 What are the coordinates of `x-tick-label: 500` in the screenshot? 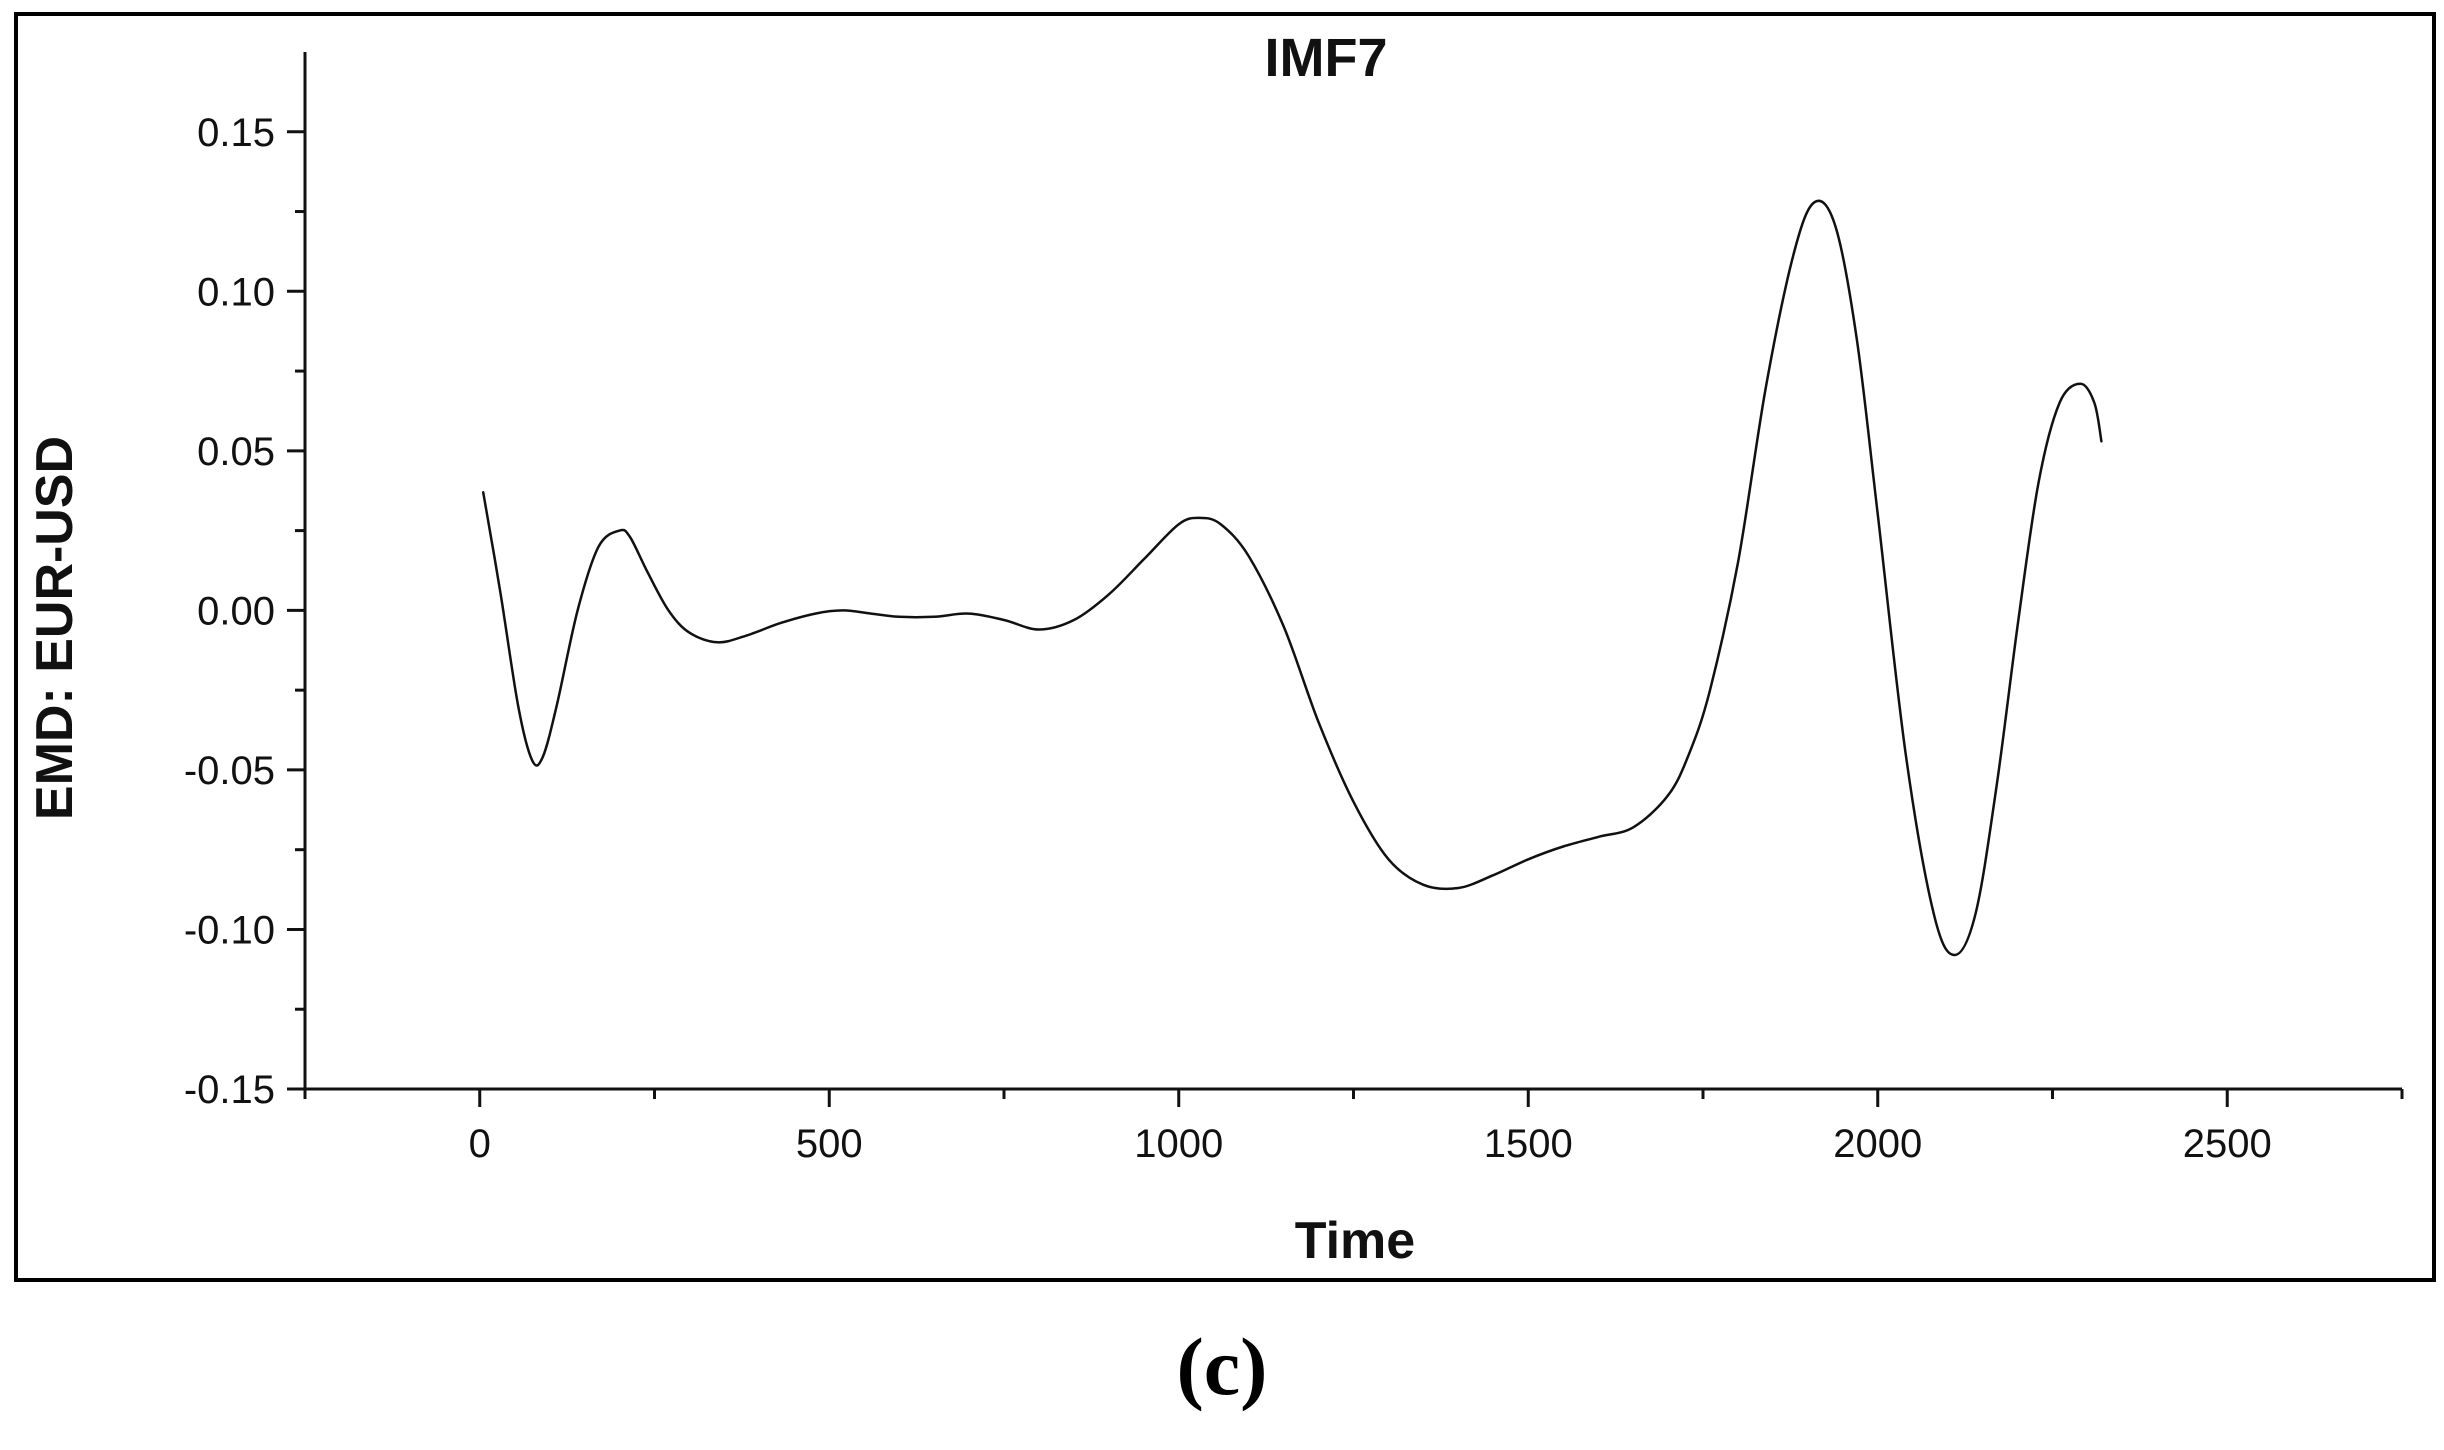 It's located at (829, 1144).